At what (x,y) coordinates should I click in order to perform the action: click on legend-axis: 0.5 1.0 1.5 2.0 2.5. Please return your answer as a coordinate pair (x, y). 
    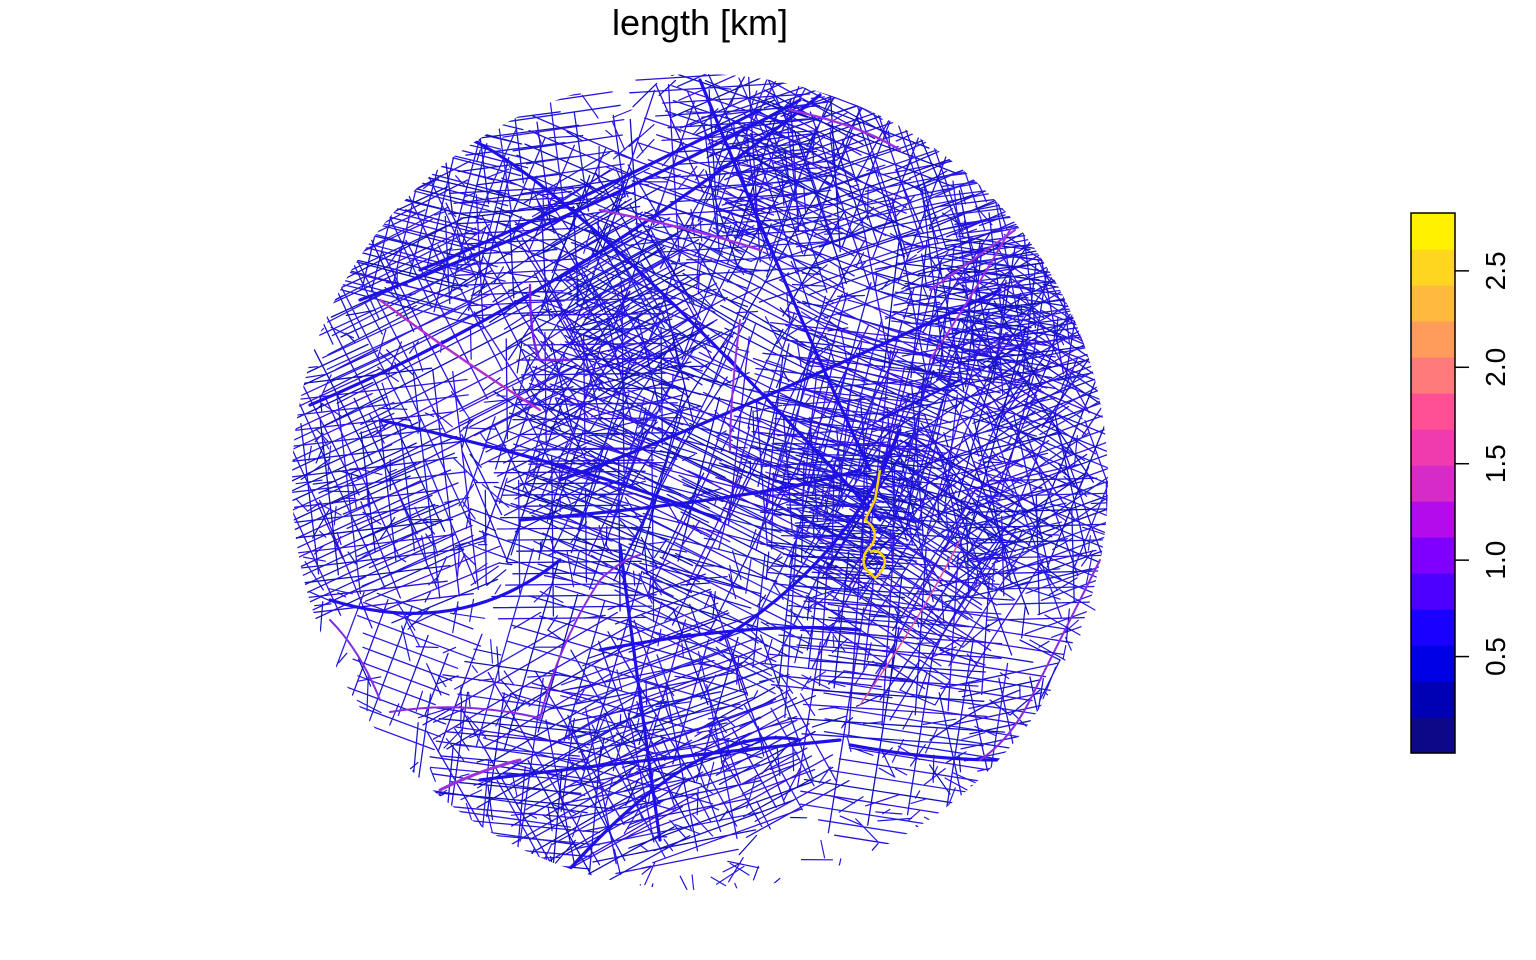
    Looking at the image, I should click on (1483, 463).